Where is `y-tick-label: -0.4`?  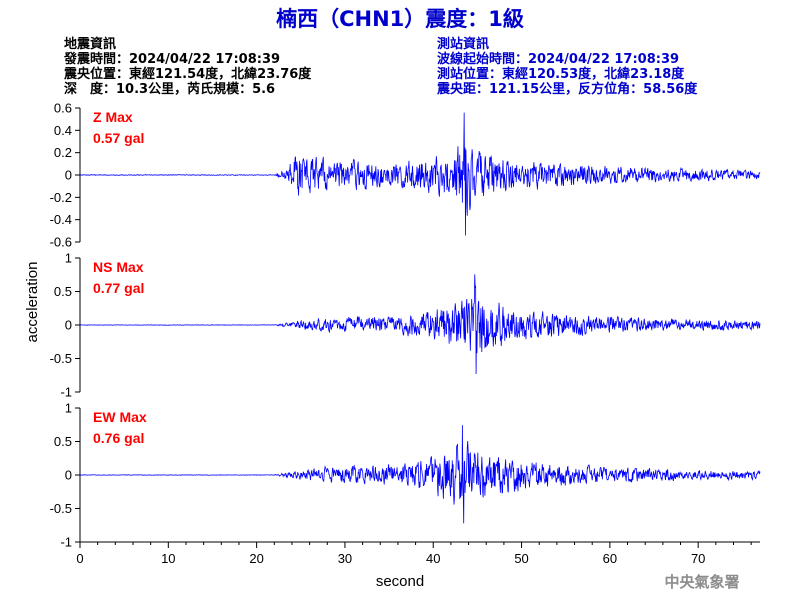
y-tick-label: -0.4 is located at coordinates (61, 219).